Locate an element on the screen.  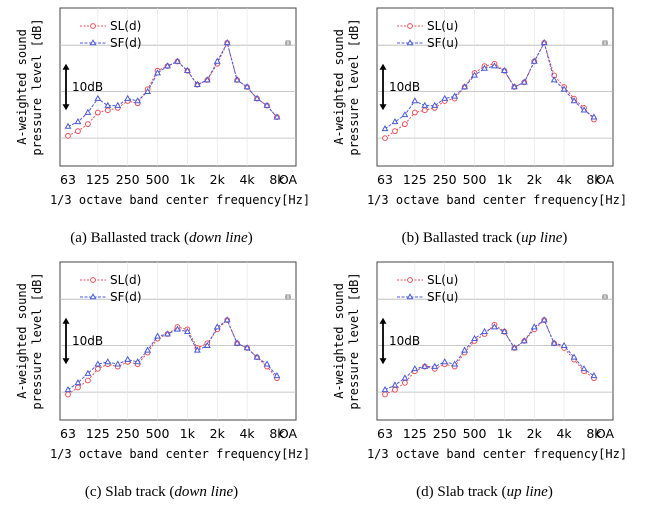
scale-label: 10dB is located at coordinates (87, 341).